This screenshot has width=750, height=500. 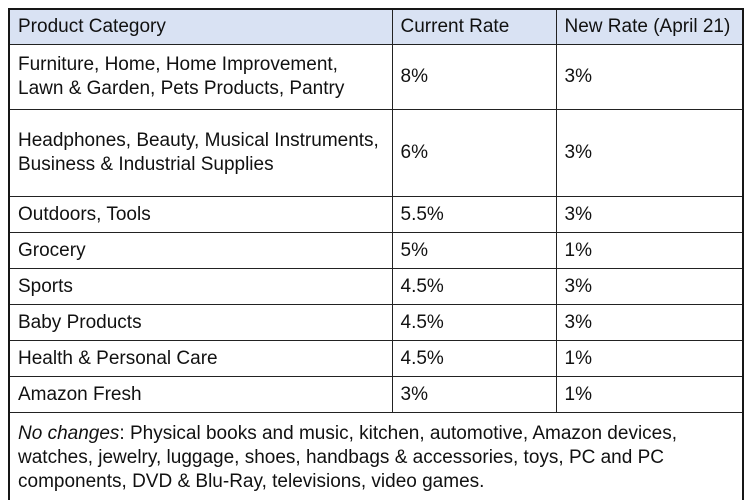 I want to click on table-row: Baby Products 4.5% 3%, so click(x=376, y=322).